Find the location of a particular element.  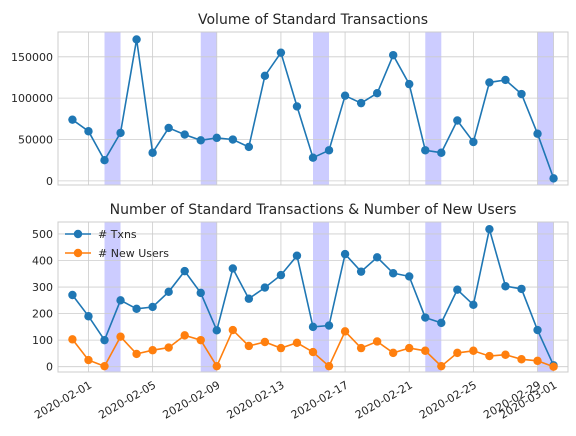

legend: # Txns # New Users is located at coordinates (117, 244).